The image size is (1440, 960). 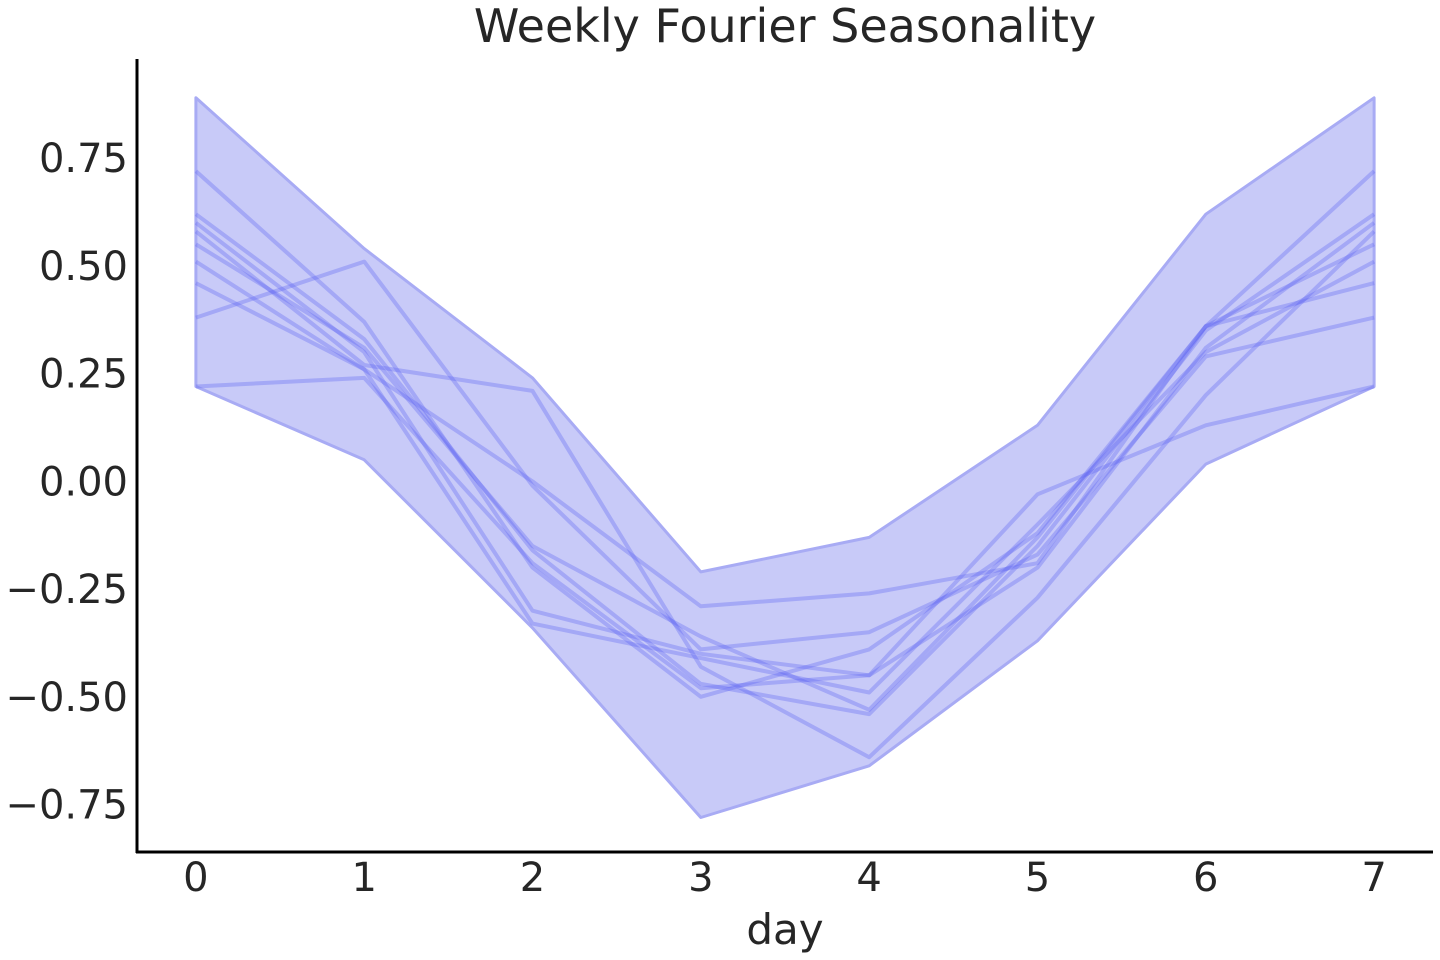 What do you see at coordinates (83, 482) in the screenshot?
I see `y-tick-label: 0.00` at bounding box center [83, 482].